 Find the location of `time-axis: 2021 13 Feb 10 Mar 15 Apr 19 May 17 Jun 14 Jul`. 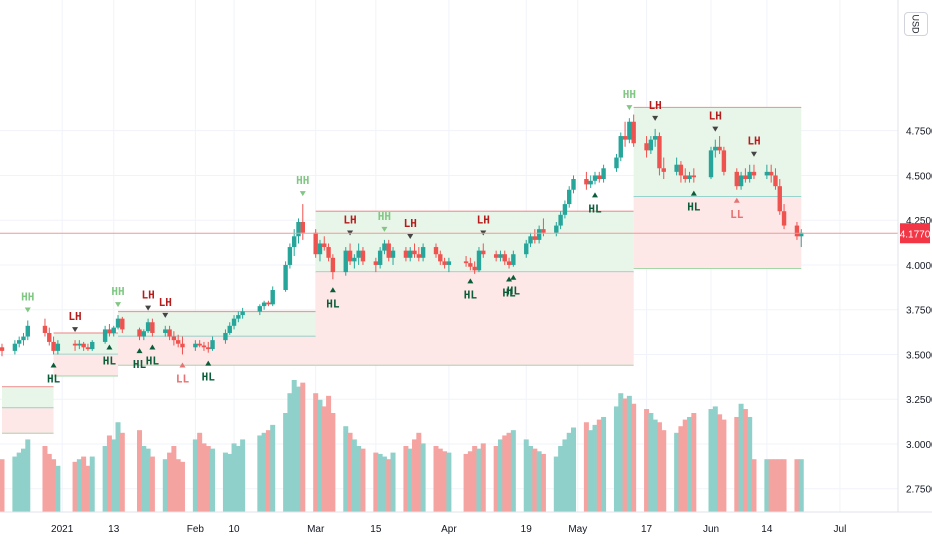

time-axis: 2021 13 Feb 10 Mar 15 Apr 19 May 17 Jun 14 Jul is located at coordinates (466, 530).